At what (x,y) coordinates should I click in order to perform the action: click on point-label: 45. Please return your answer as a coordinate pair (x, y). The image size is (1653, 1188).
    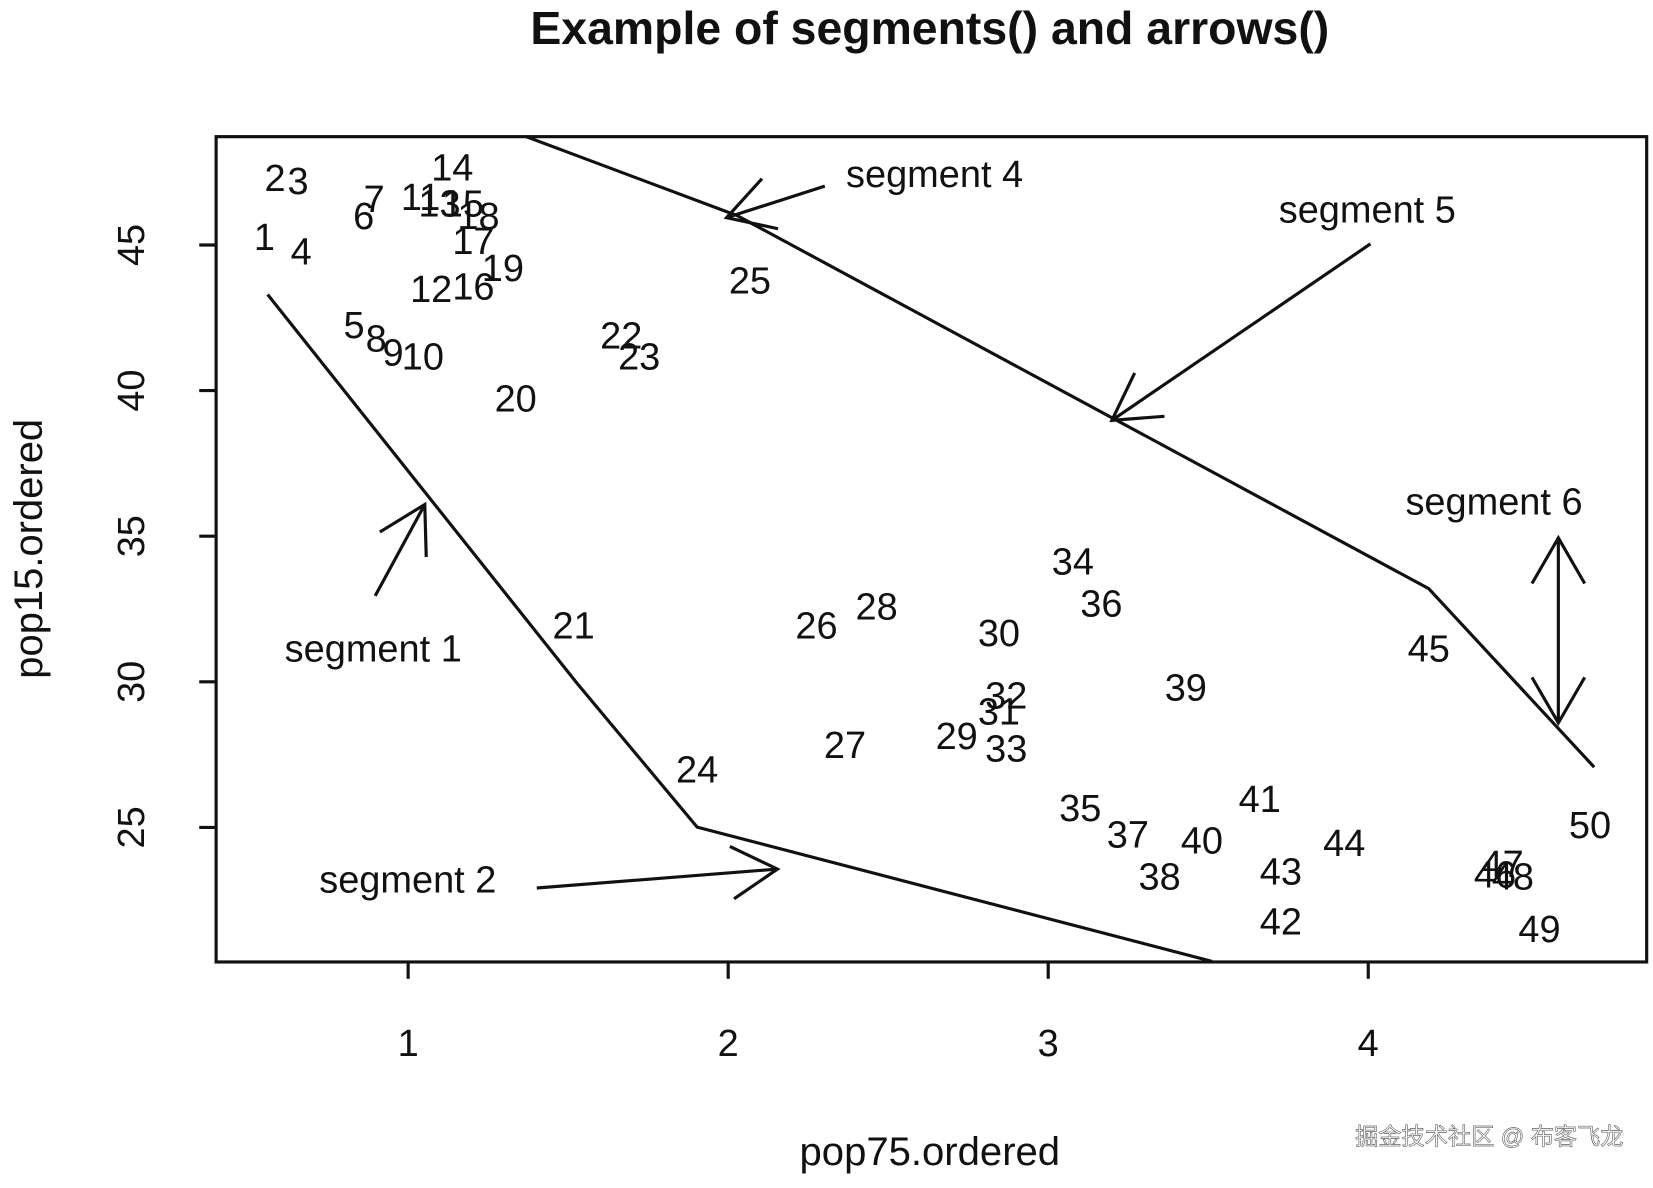
    Looking at the image, I should click on (1429, 650).